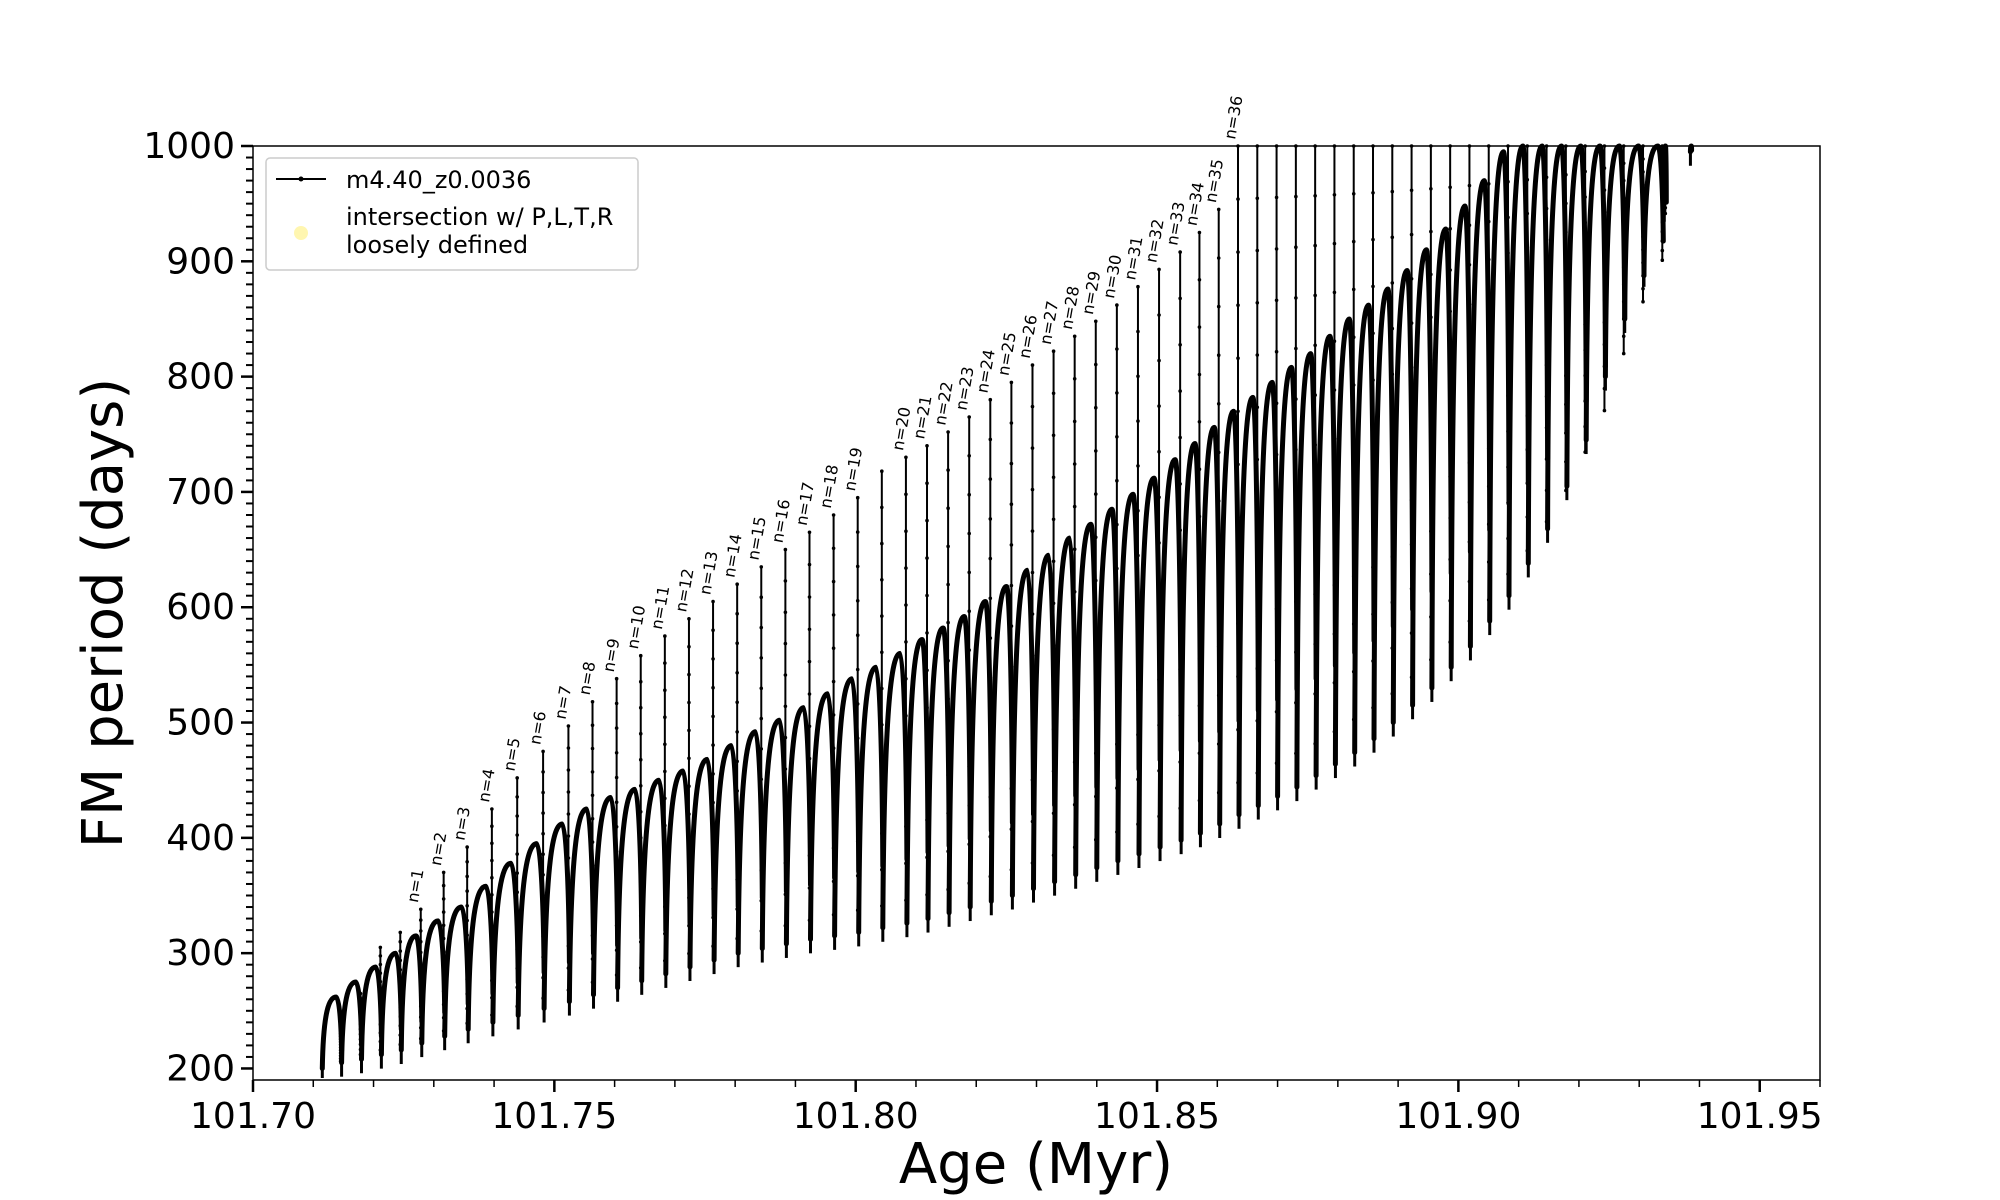 This screenshot has height=1200, width=2000. What do you see at coordinates (200, 261) in the screenshot?
I see `y-tick-label: 900` at bounding box center [200, 261].